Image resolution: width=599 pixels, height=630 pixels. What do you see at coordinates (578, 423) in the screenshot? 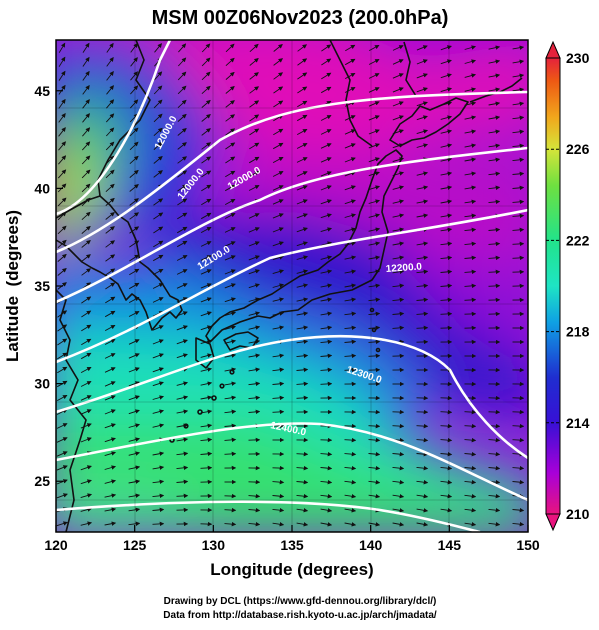
I see `colorbar-tick-label: 214` at bounding box center [578, 423].